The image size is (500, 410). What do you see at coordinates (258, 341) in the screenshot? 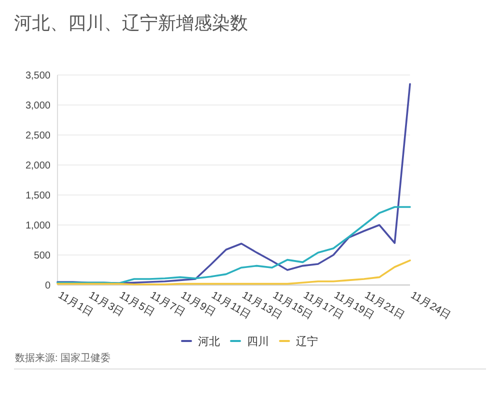
I see `legend-label: 四川` at bounding box center [258, 341].